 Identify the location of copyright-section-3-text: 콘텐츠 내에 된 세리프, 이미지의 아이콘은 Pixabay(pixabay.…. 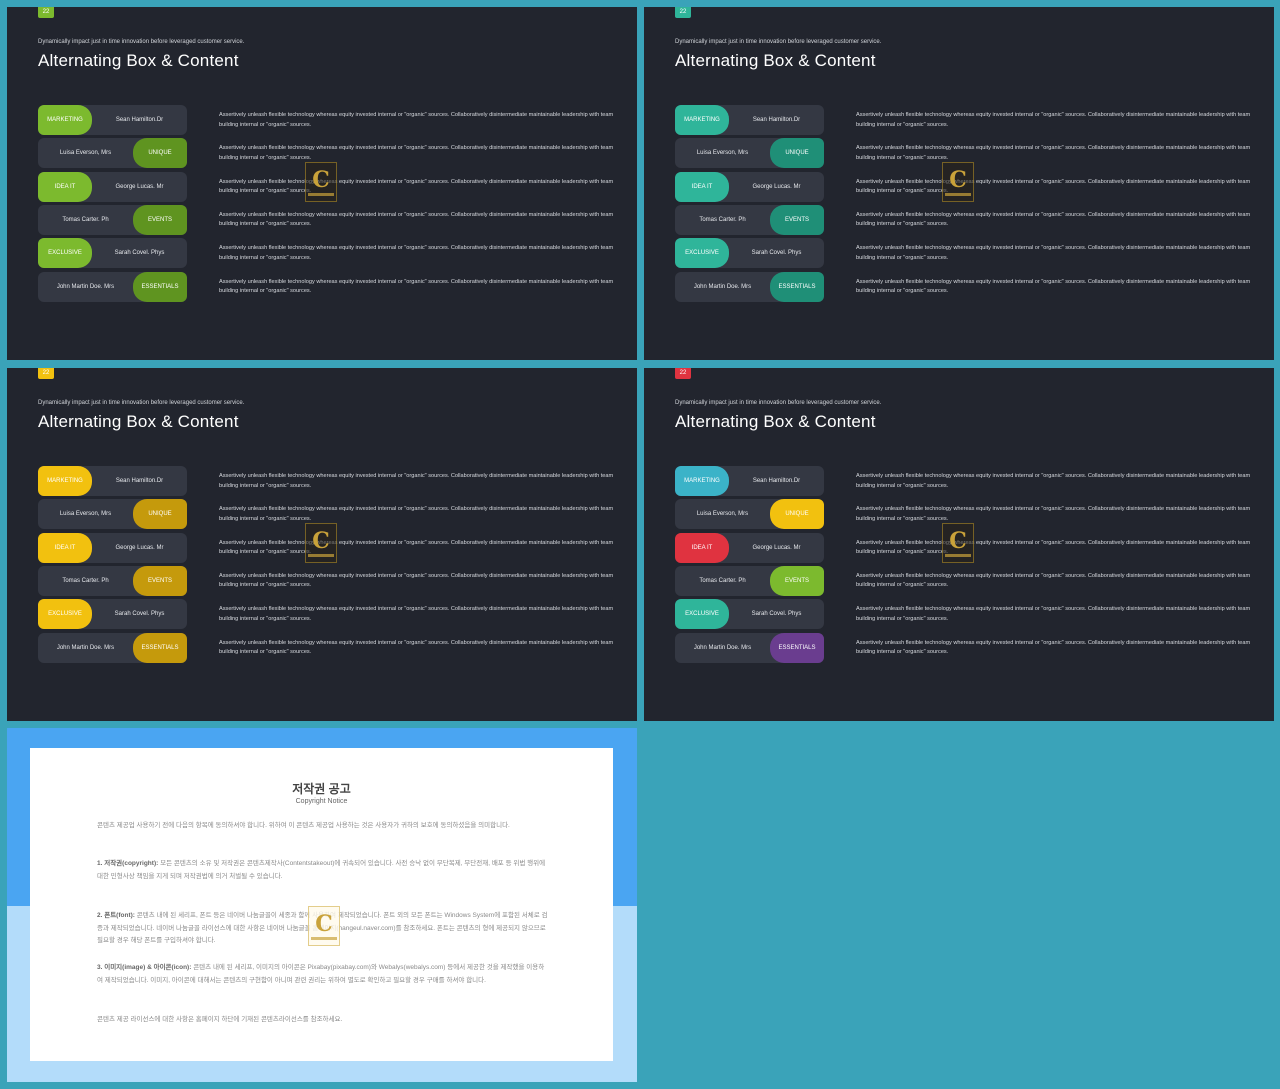
(321, 974).